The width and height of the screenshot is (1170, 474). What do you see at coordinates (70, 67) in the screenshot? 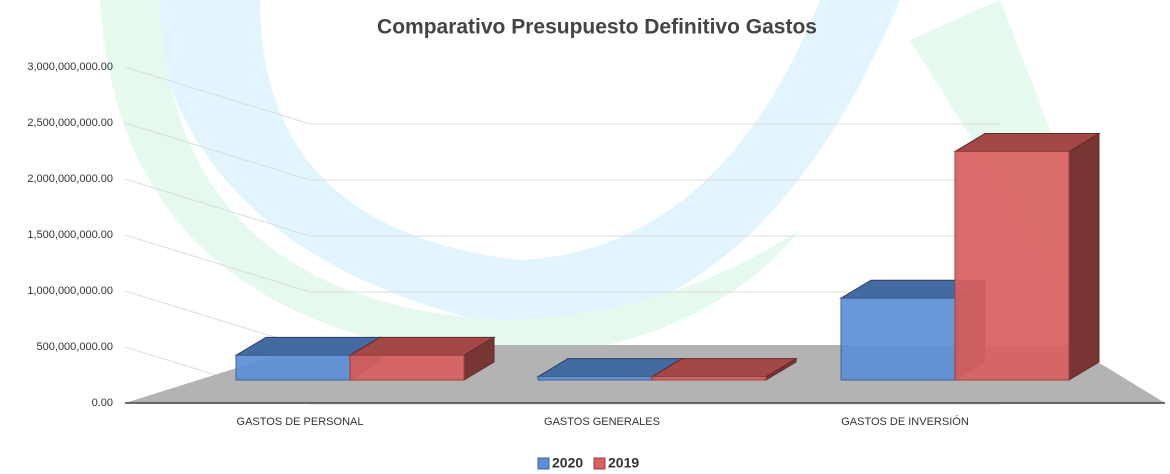
I see `y-tick-label: 3,000,000,000.00` at bounding box center [70, 67].